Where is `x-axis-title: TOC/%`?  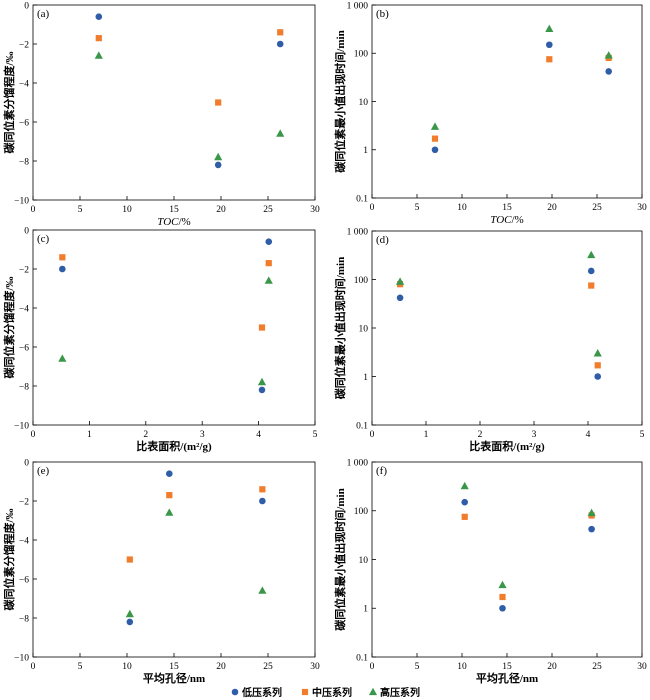
x-axis-title: TOC/% is located at coordinates (173, 222).